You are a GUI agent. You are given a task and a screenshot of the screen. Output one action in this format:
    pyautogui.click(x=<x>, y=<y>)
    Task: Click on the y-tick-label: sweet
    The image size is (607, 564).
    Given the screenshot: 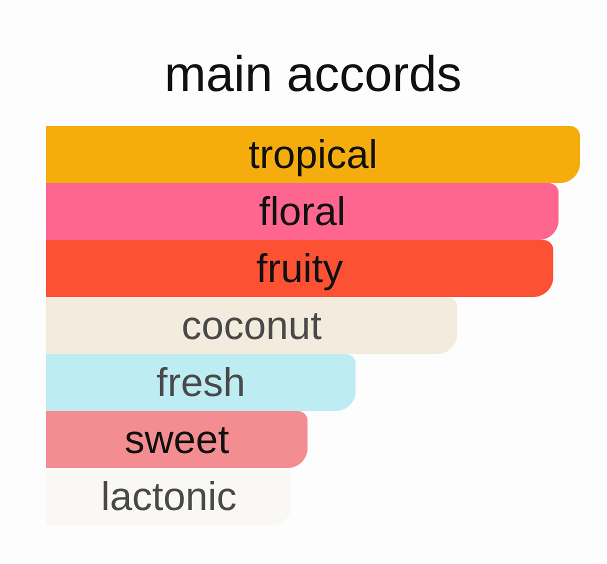 What is the action you would take?
    pyautogui.click(x=177, y=440)
    